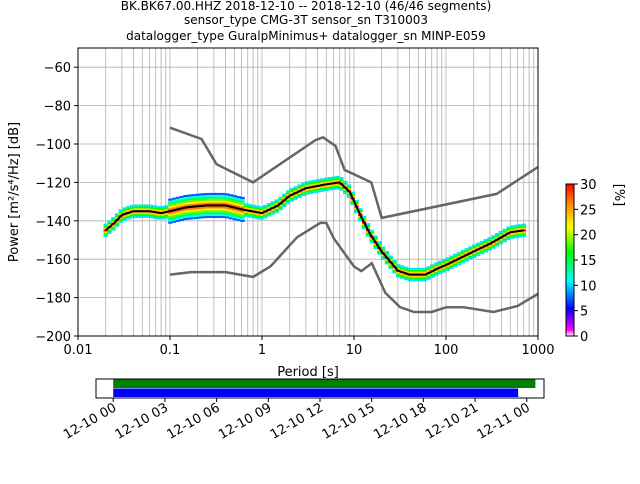 The image size is (640, 484). Describe the element at coordinates (262, 350) in the screenshot. I see `x-tick-label: 1` at that location.